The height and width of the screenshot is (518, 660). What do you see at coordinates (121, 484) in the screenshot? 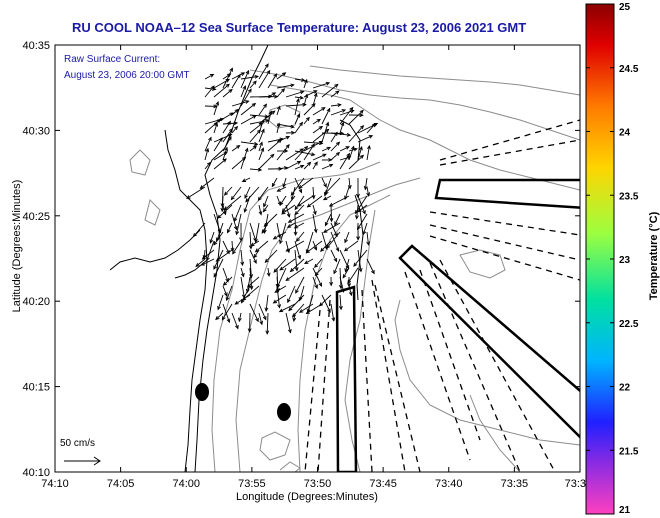
I see `x-tick-label: 74:05` at bounding box center [121, 484].